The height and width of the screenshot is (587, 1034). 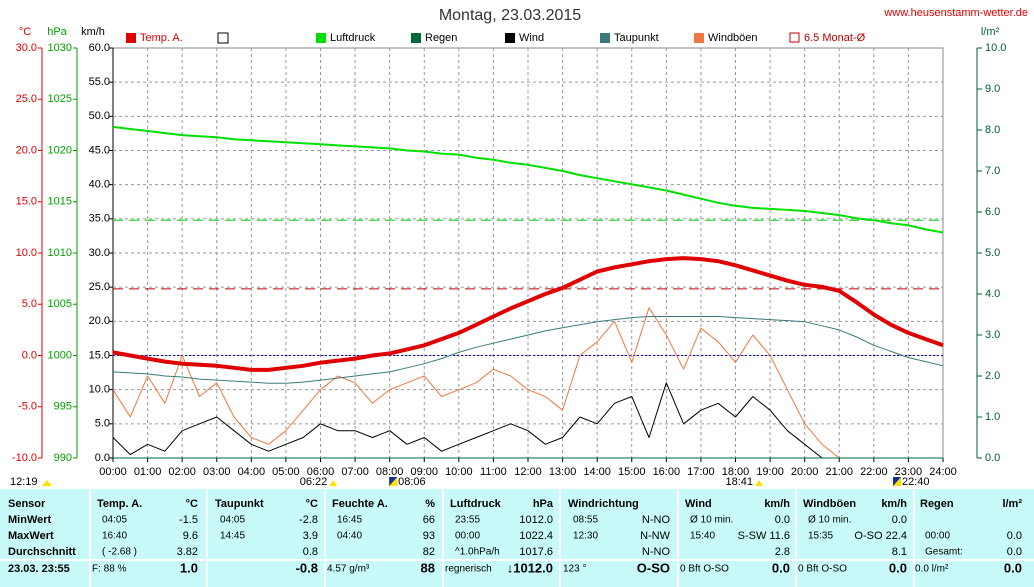 I want to click on cell-value: 1017.6, so click(x=536, y=552).